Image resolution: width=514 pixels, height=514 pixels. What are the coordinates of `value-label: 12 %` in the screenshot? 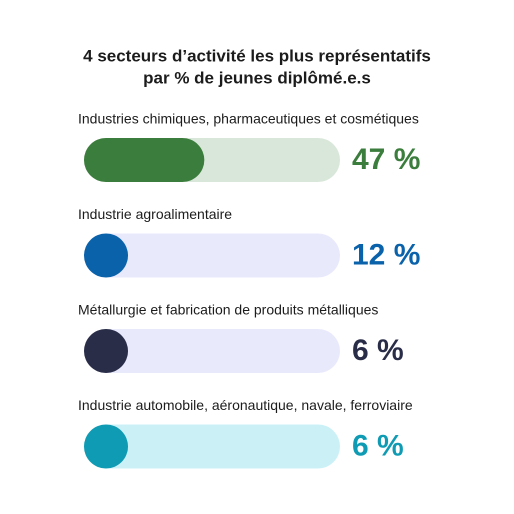 It's located at (386, 254).